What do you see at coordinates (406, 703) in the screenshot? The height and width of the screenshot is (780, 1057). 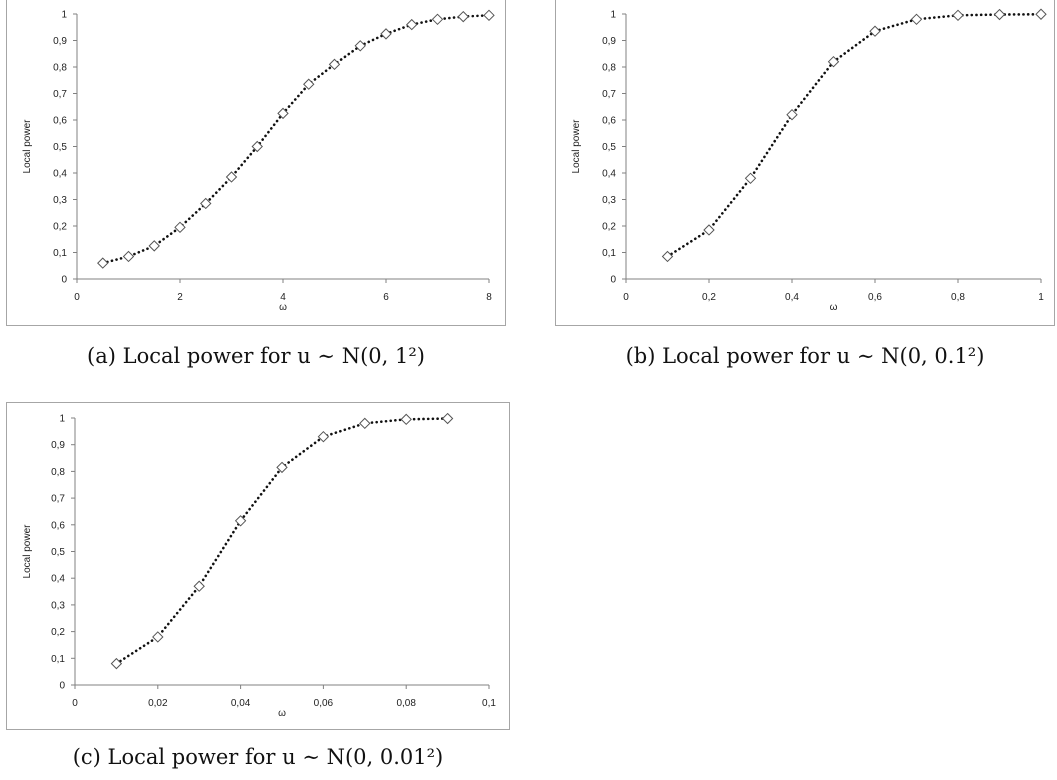 I see `x-tick-label: 0,08` at bounding box center [406, 703].